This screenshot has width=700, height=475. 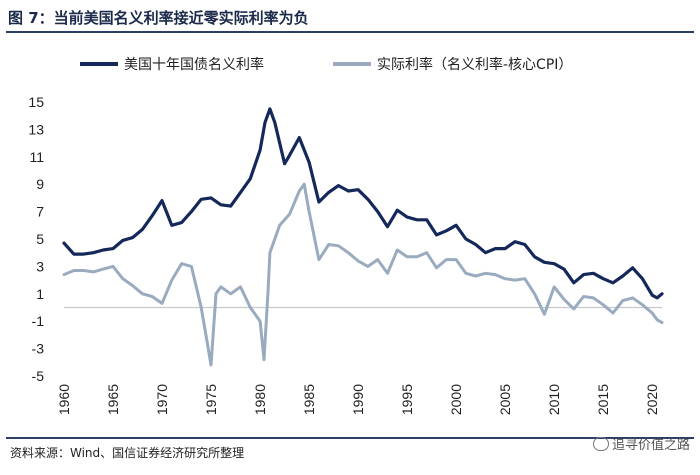 What do you see at coordinates (36, 129) in the screenshot?
I see `y-tick-label: 13` at bounding box center [36, 129].